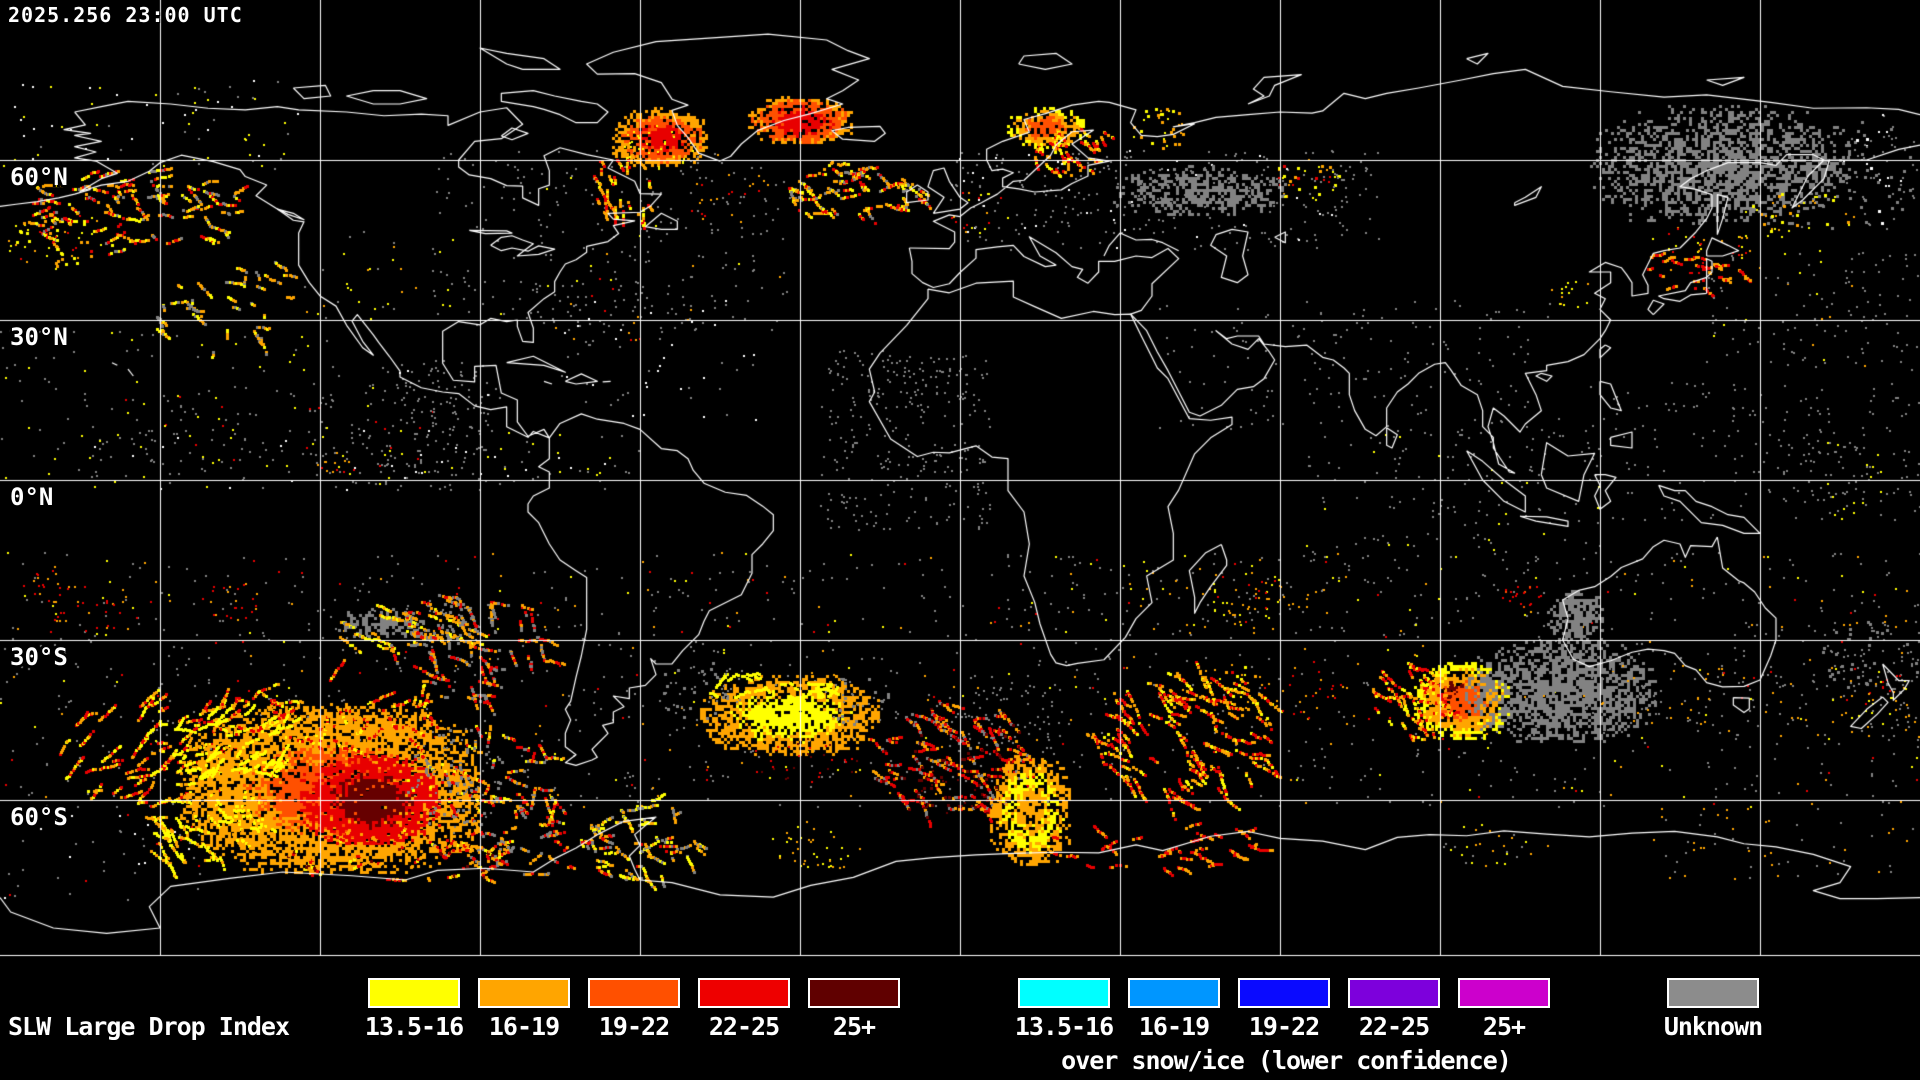 This screenshot has height=1080, width=1920. What do you see at coordinates (854, 1026) in the screenshot?
I see `legend-label-slw-5: 25+` at bounding box center [854, 1026].